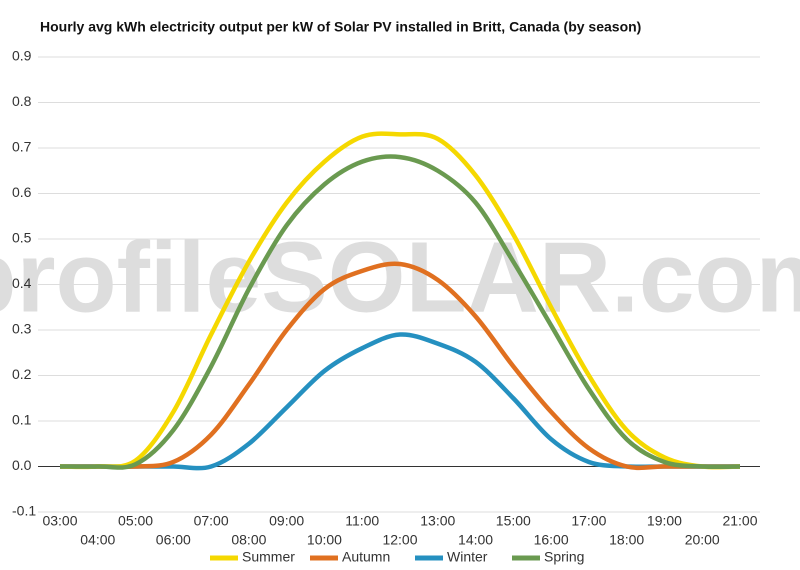 The image size is (800, 570). I want to click on legend-label: Winter, so click(467, 557).